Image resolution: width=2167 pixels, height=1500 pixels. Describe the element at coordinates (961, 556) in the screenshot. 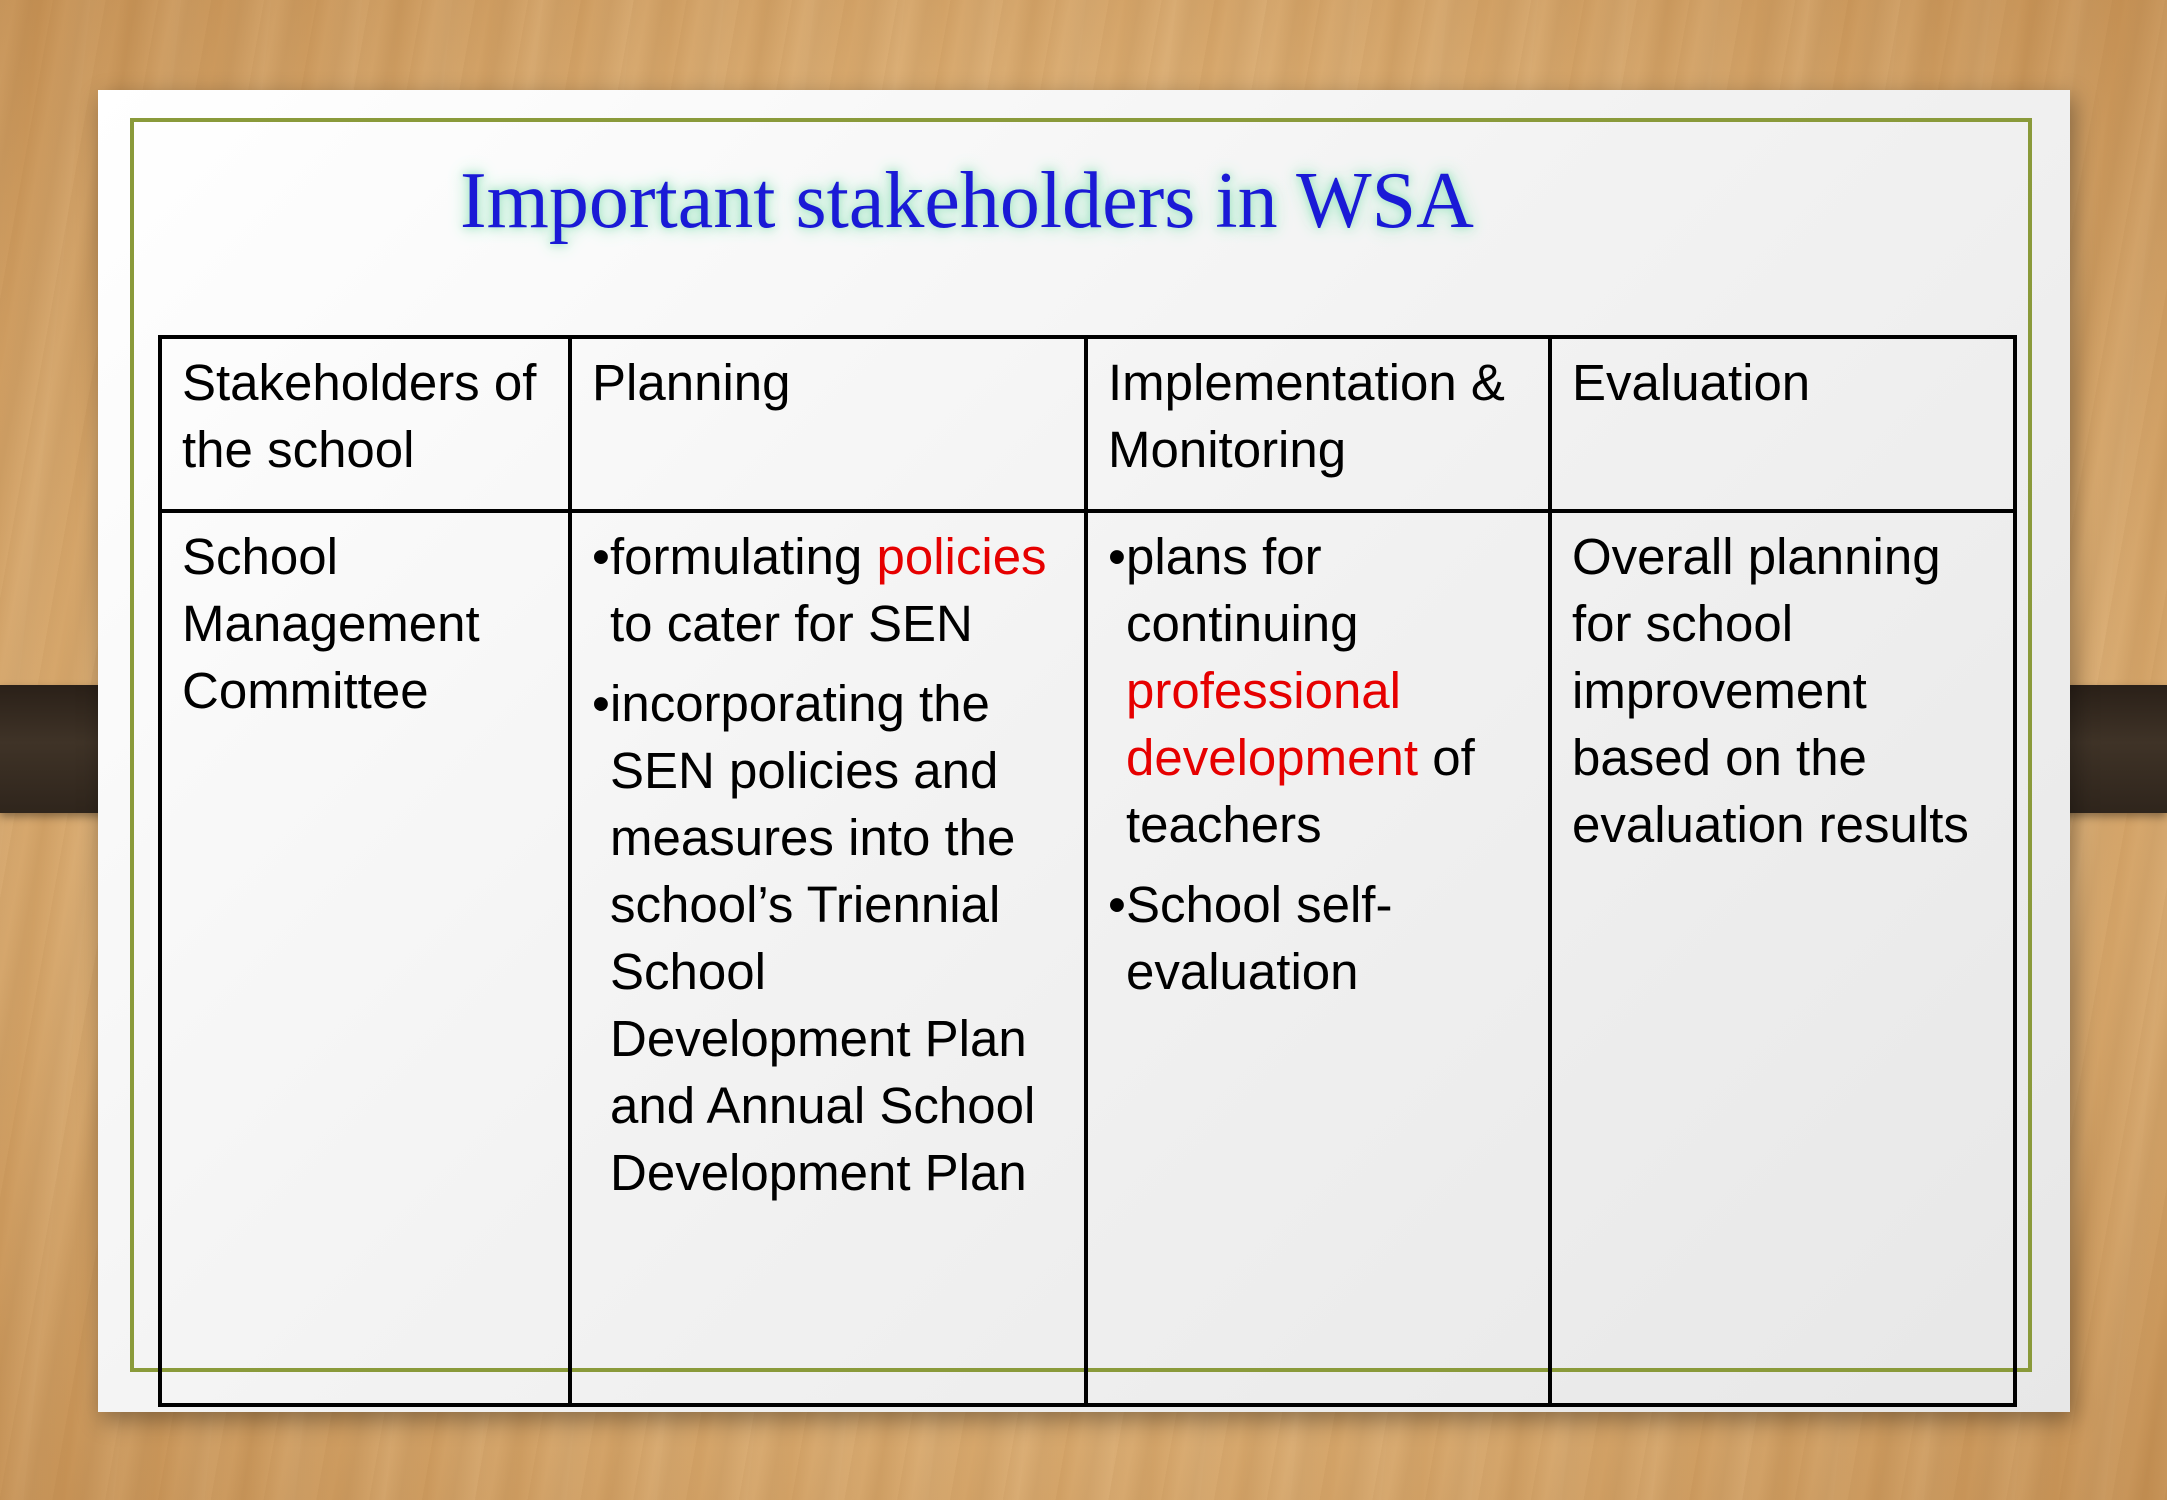

I see `planning-item1-highlight: policies` at that location.